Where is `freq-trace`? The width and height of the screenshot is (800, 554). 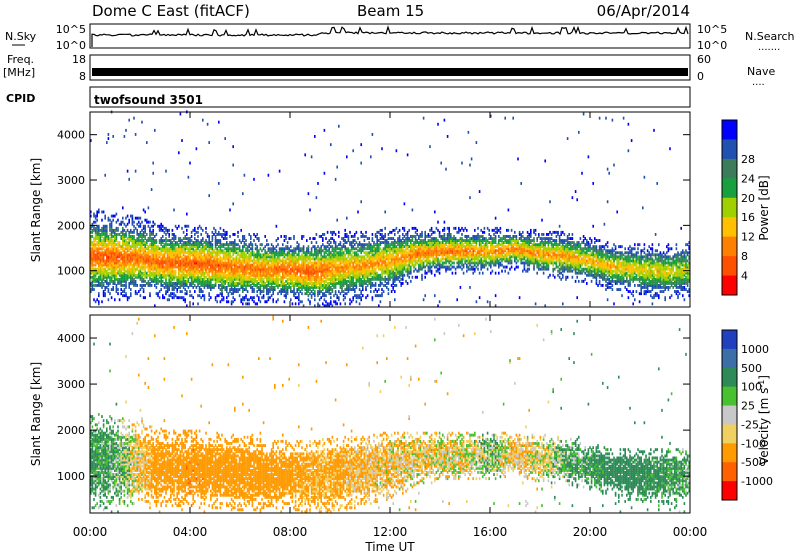
freq-trace is located at coordinates (390, 72).